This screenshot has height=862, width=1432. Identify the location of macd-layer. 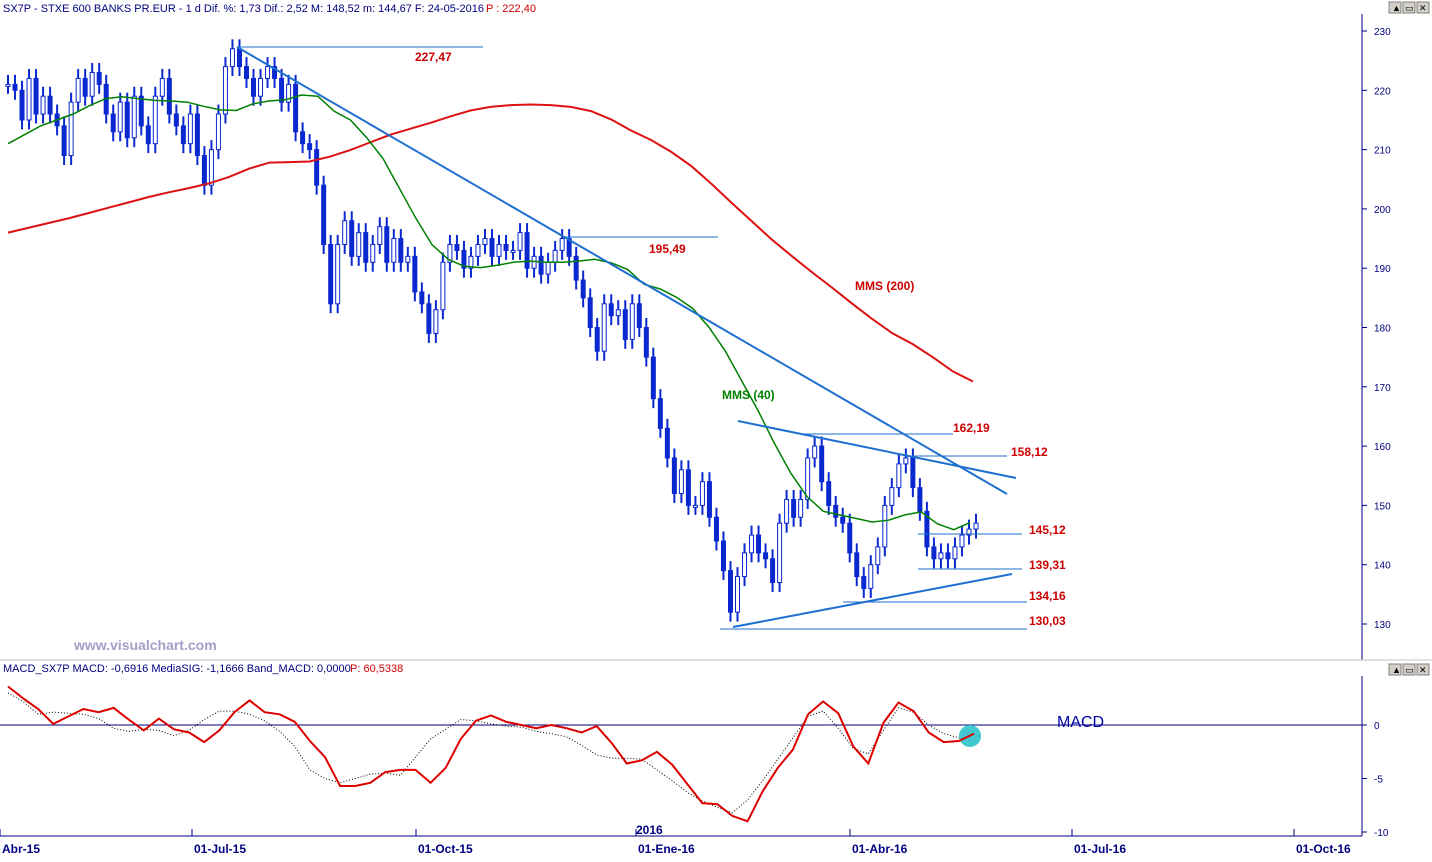
(681, 753).